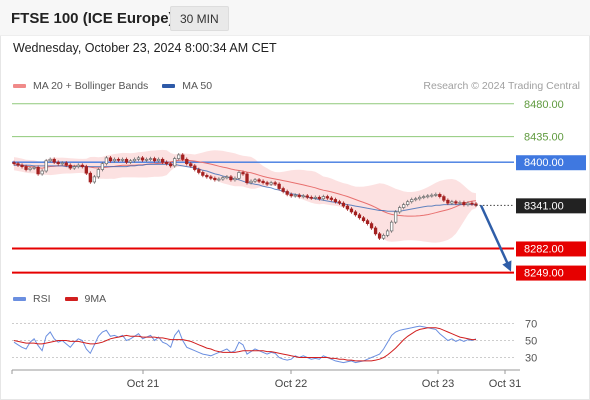  Describe the element at coordinates (197, 86) in the screenshot. I see `ma50-legend-label: MA 50` at that location.